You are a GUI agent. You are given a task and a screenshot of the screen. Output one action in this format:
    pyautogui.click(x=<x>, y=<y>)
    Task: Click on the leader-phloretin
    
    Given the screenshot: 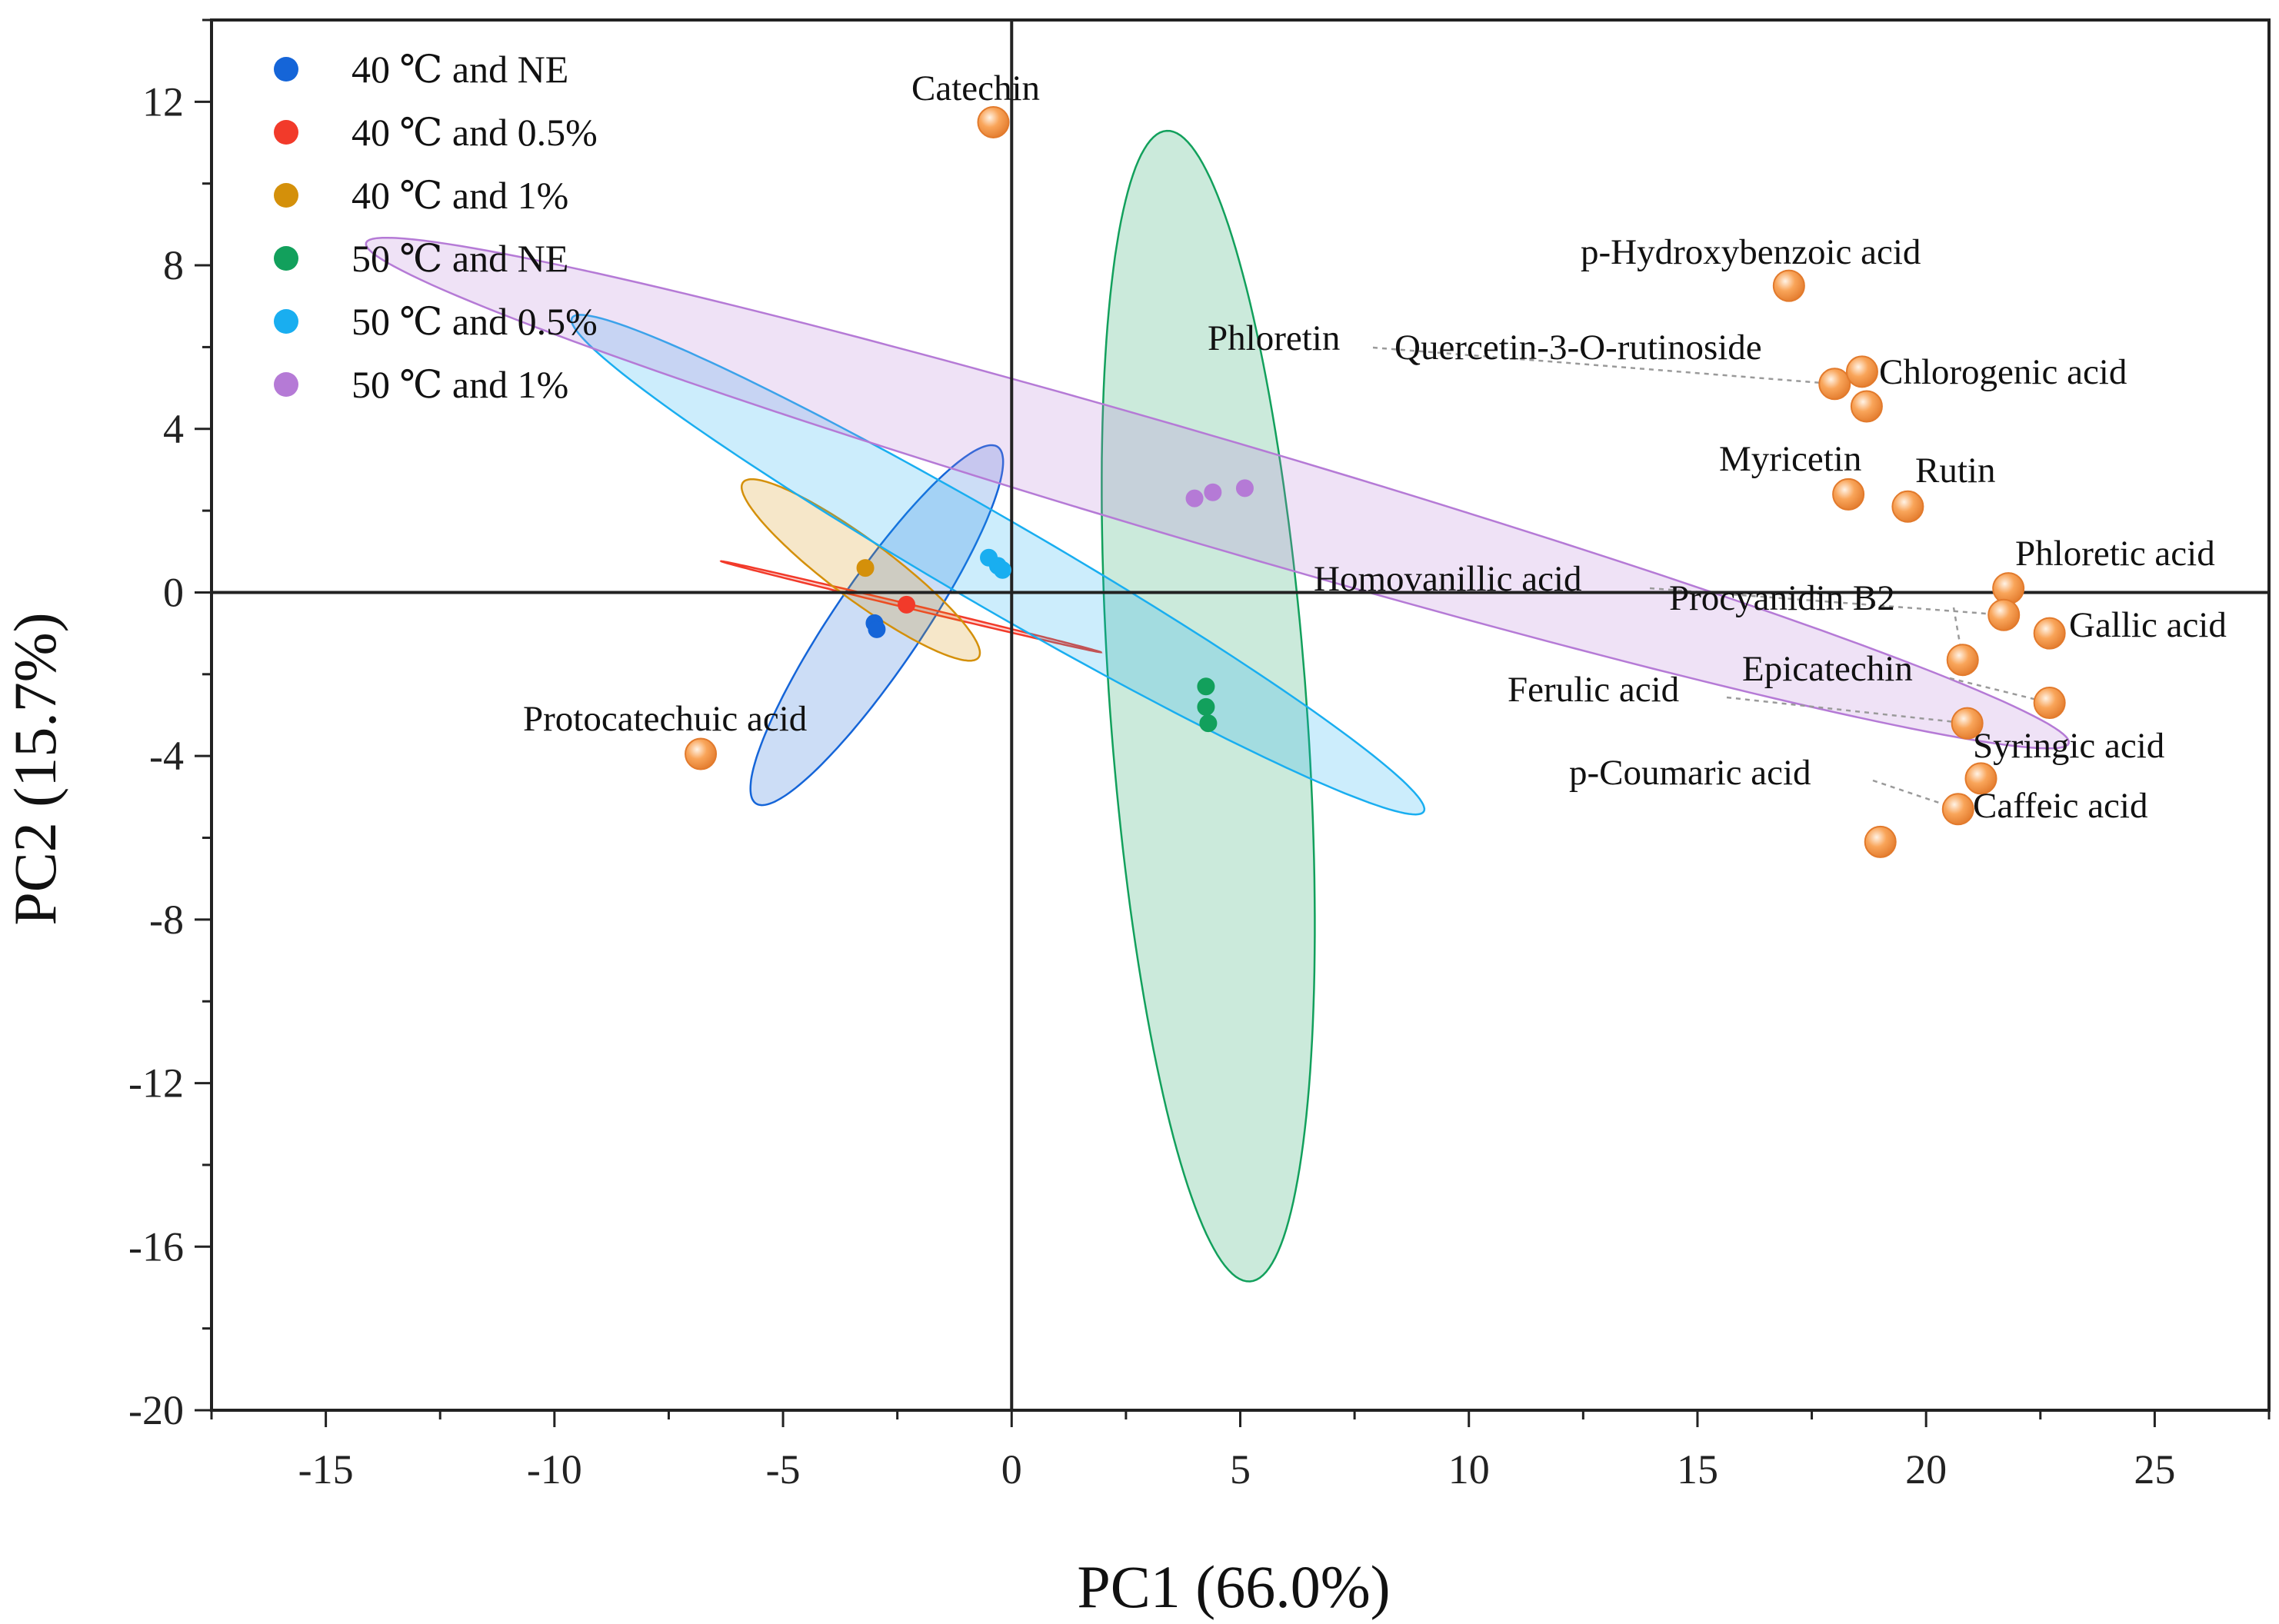 What is the action you would take?
    pyautogui.click(x=1603, y=365)
    